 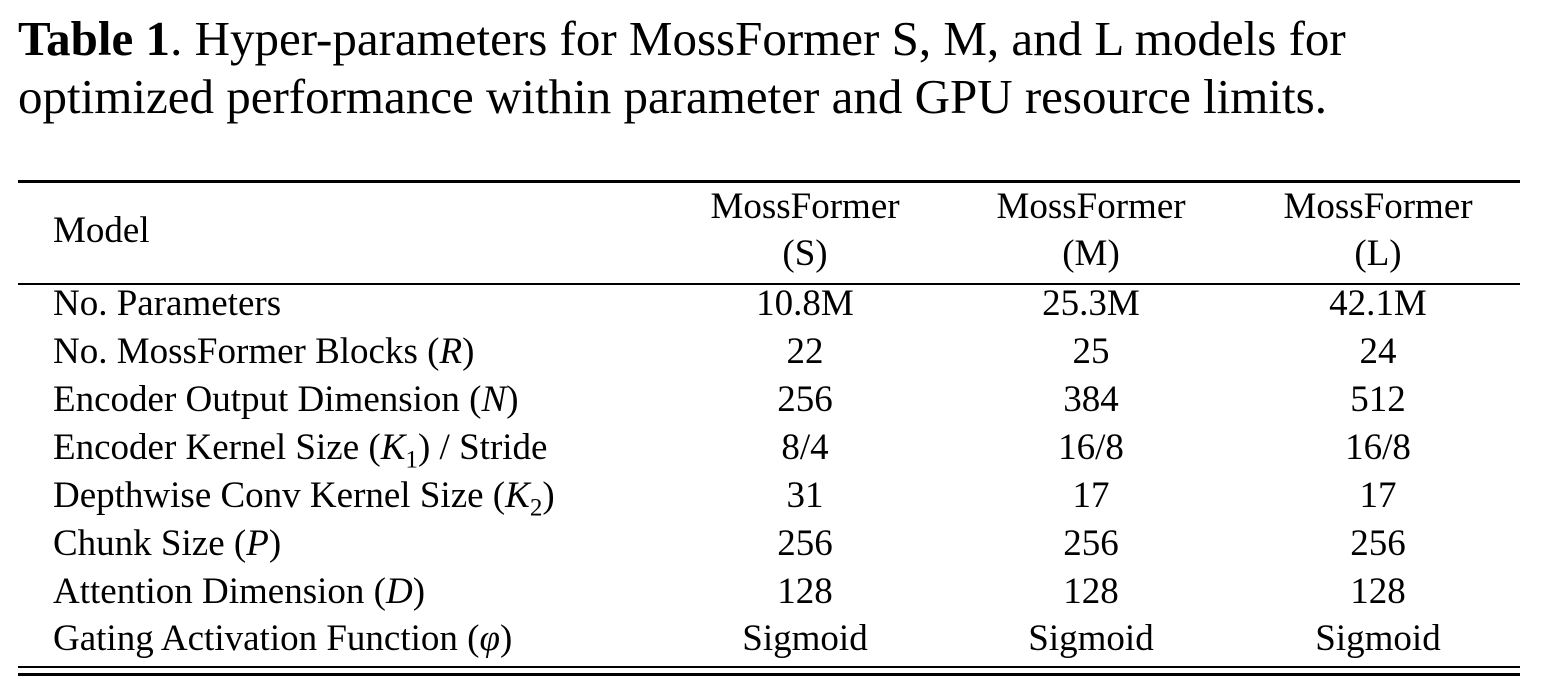 I want to click on row-symbol: R, so click(x=451, y=351).